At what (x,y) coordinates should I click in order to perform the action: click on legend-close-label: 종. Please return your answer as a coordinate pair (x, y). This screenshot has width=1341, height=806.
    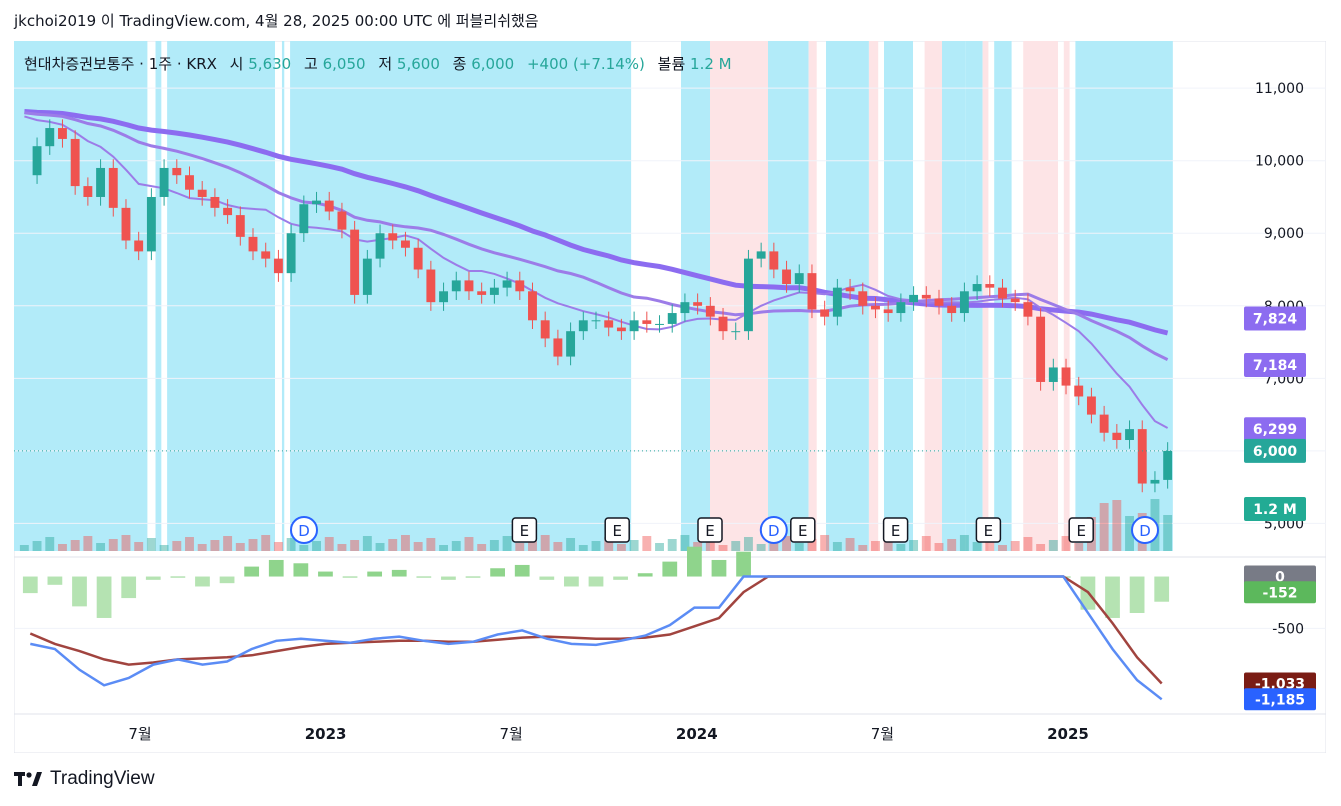
    Looking at the image, I should click on (460, 64).